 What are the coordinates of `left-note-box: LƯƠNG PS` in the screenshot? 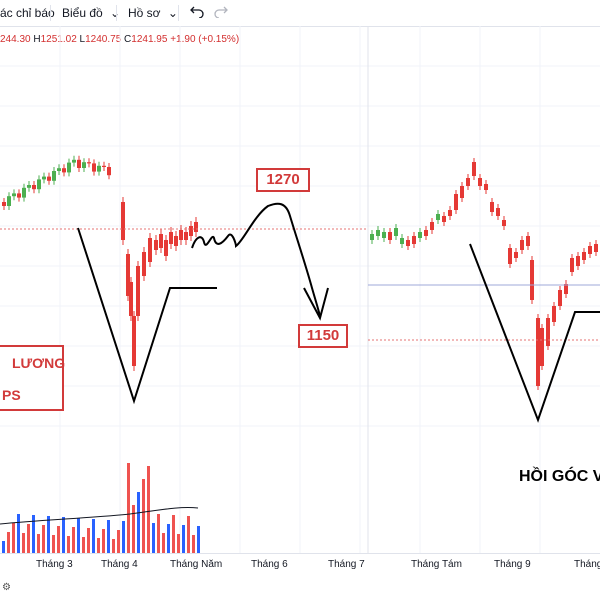 It's located at (33, 378).